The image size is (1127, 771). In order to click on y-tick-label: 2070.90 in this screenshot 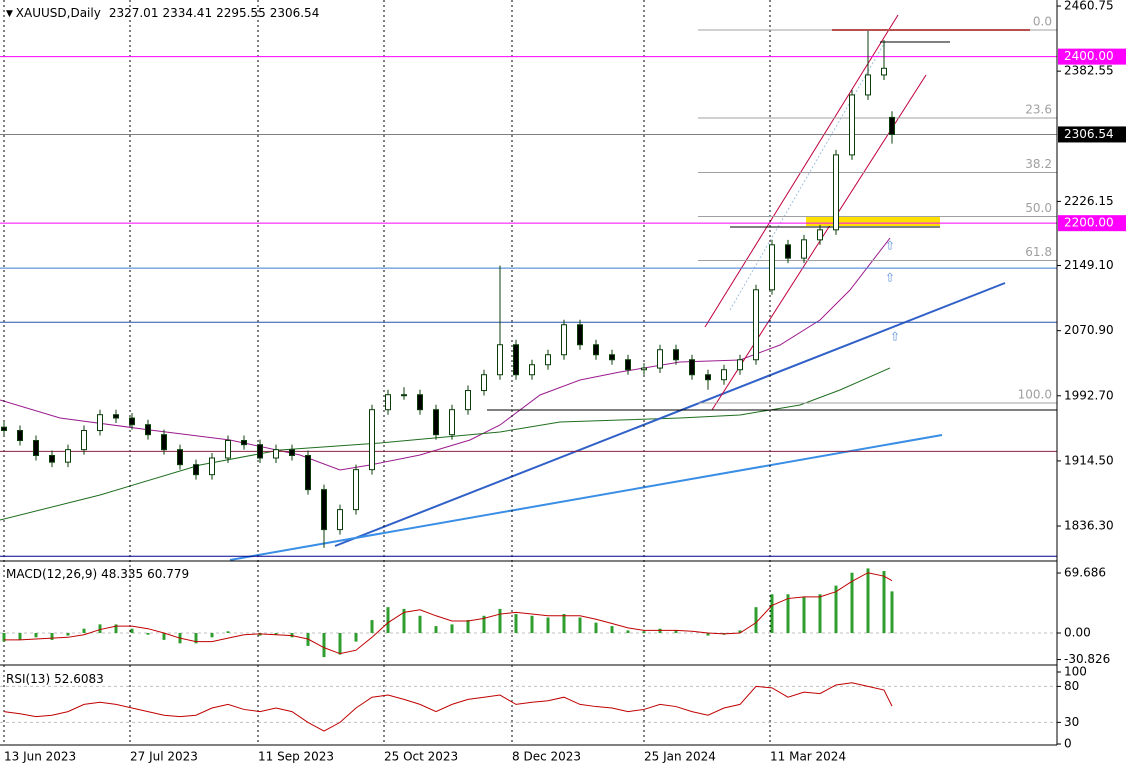, I will do `click(1089, 330)`.